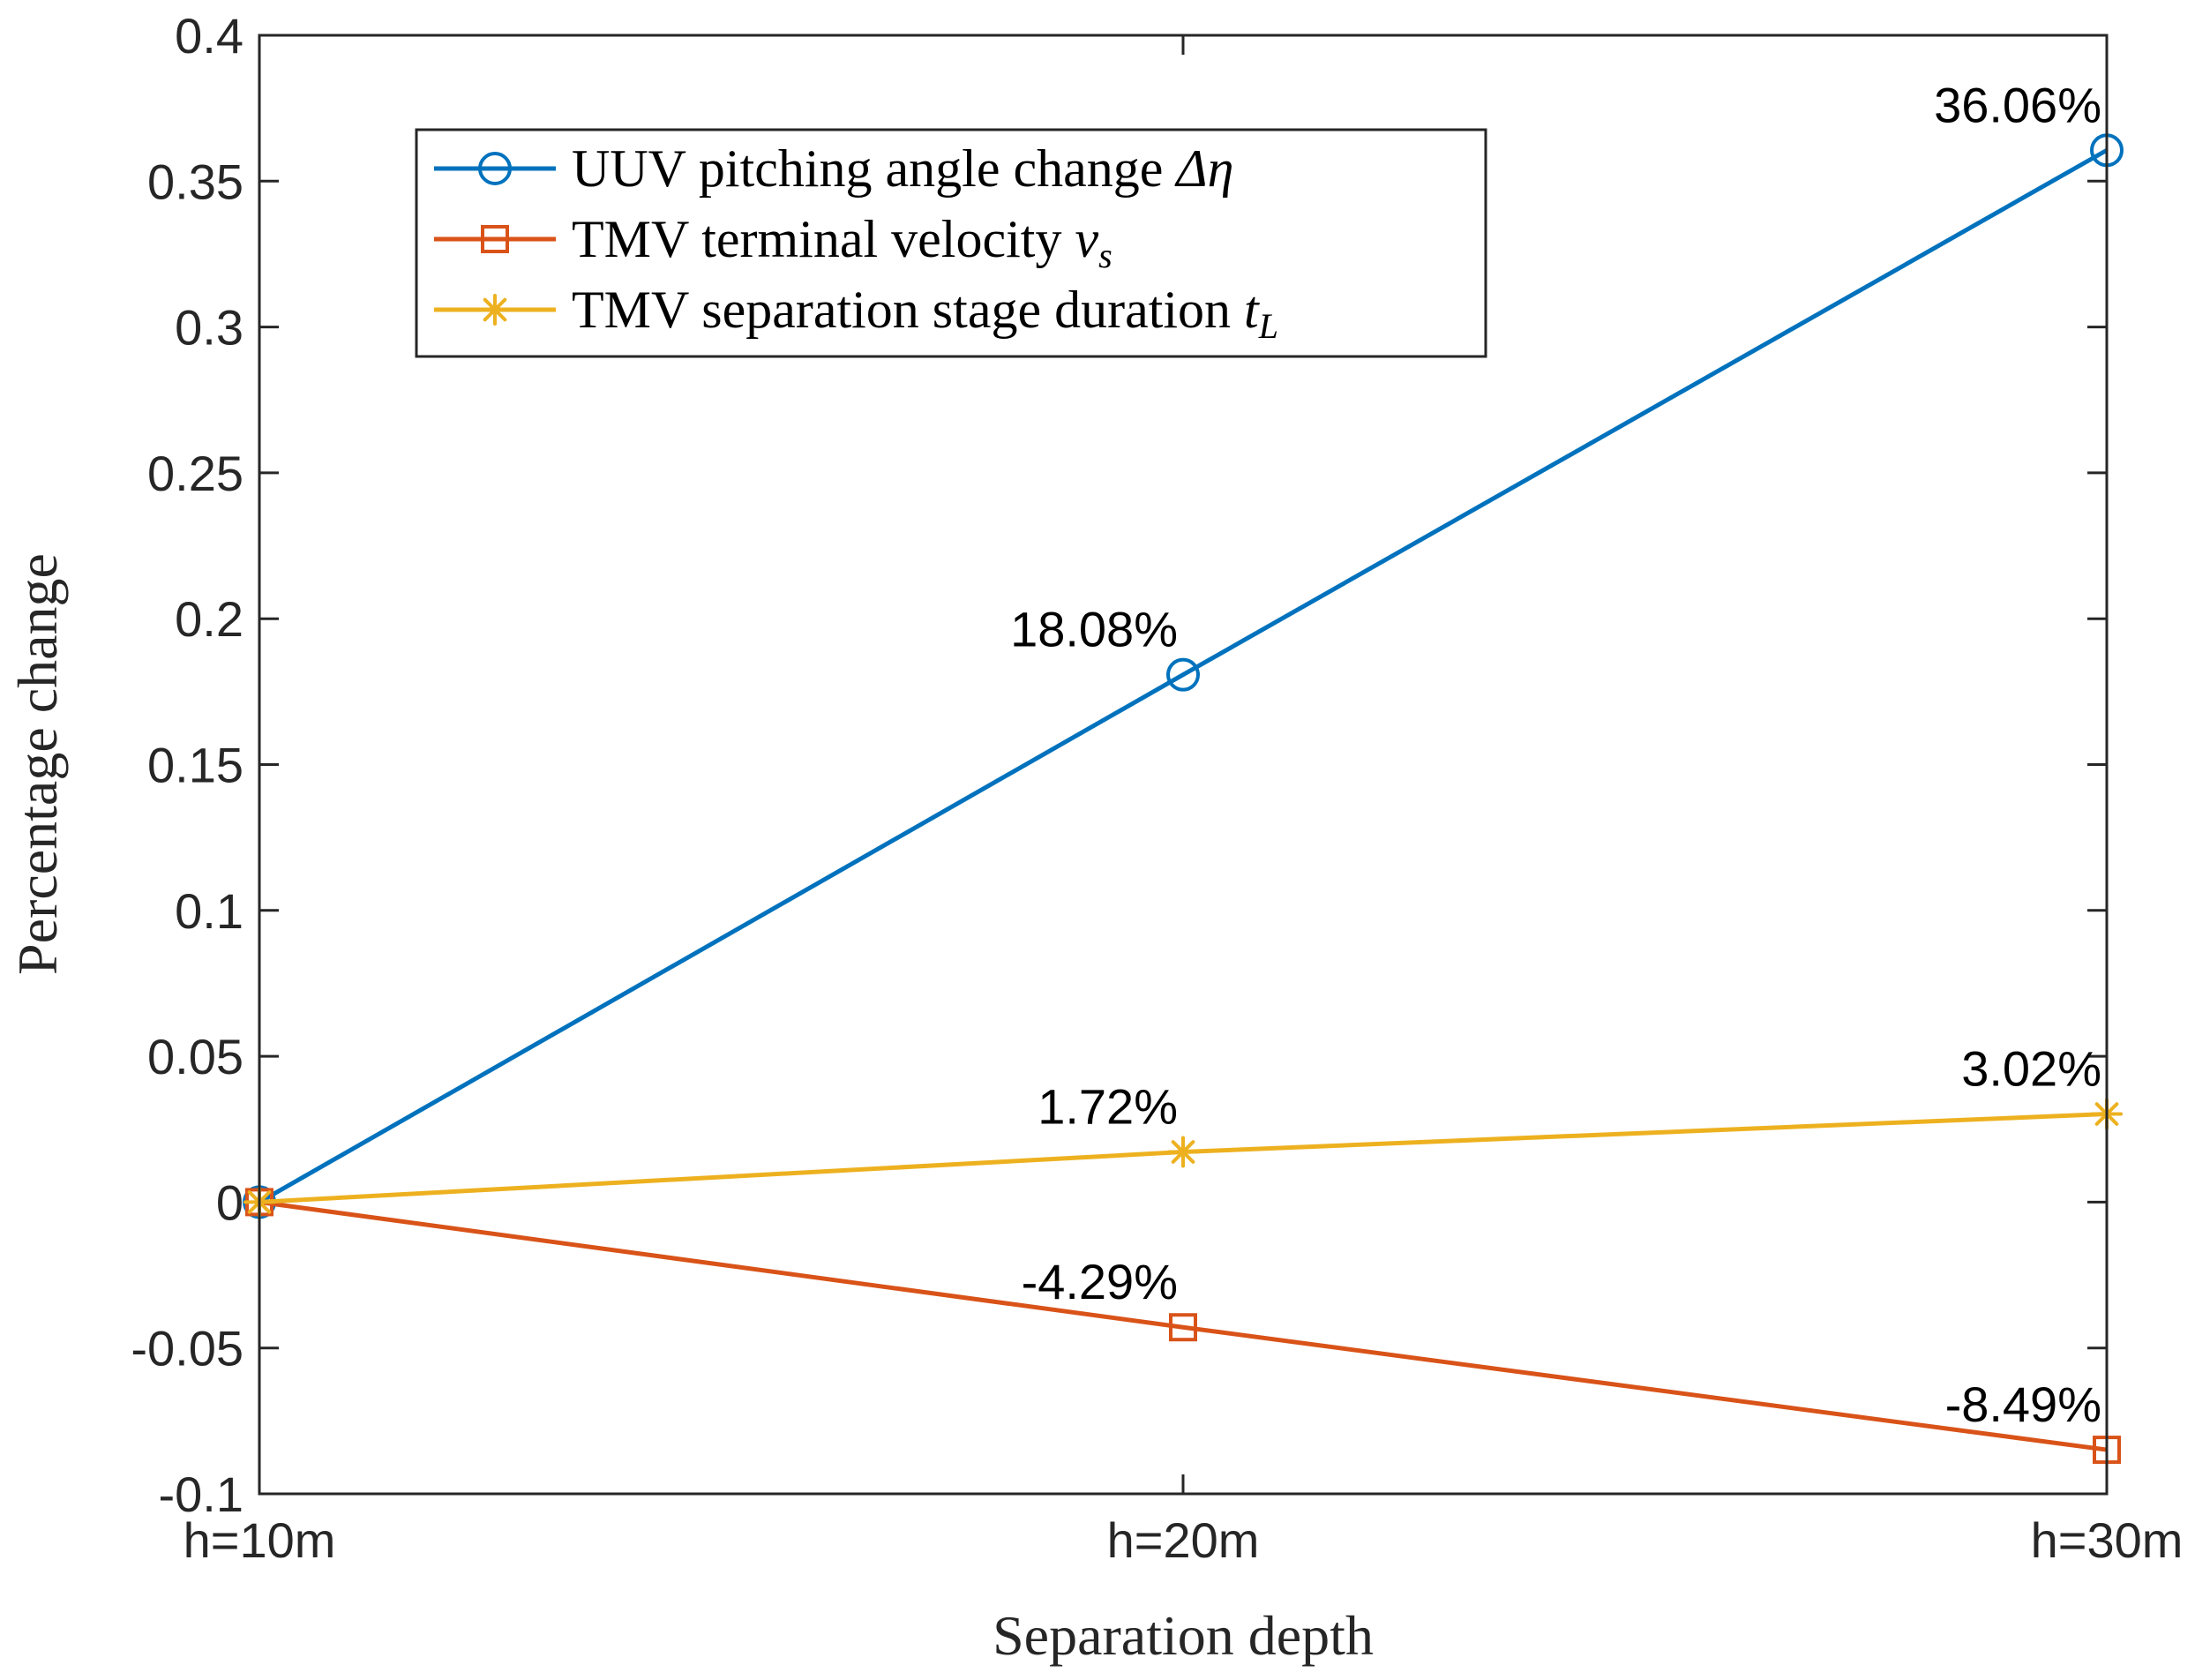 Image resolution: width=2195 pixels, height=1680 pixels. Describe the element at coordinates (202, 1494) in the screenshot. I see `y-tick-label: -0.1` at that location.